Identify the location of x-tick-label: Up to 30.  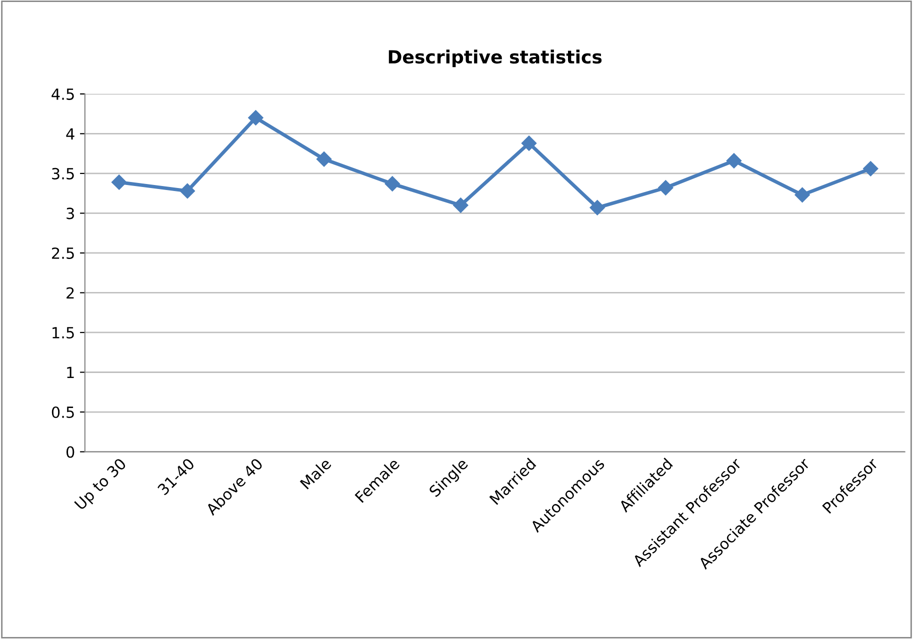
(101, 485).